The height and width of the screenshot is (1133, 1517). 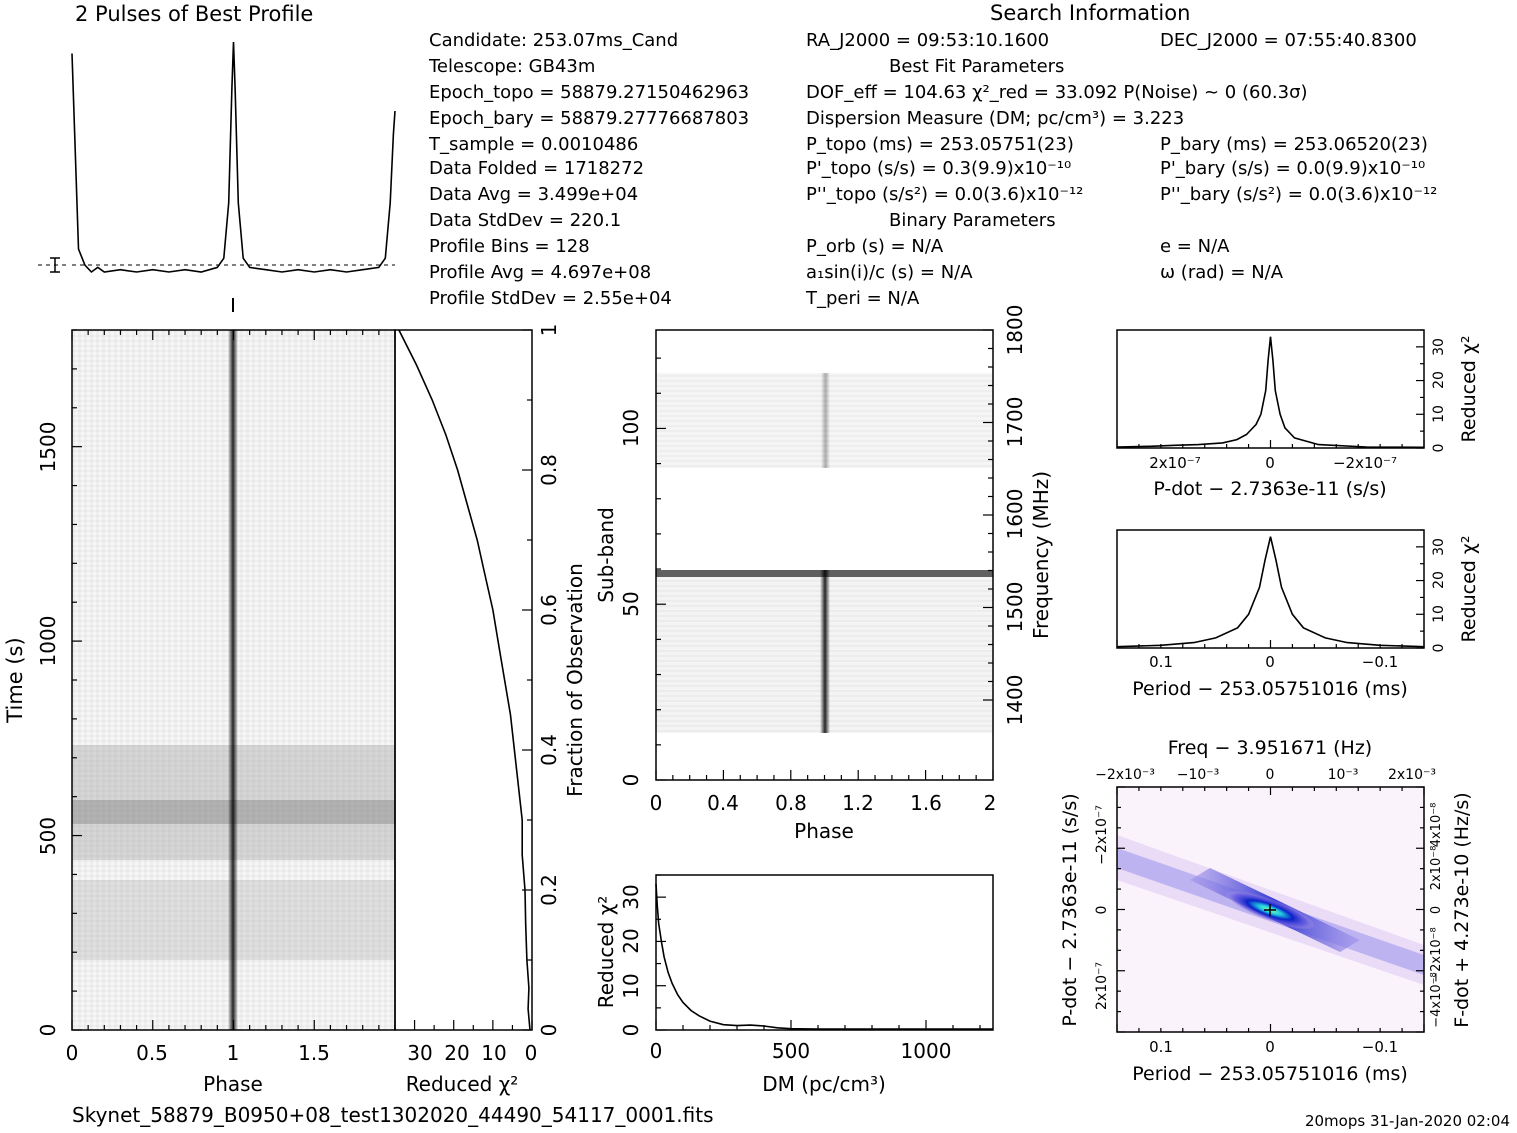 What do you see at coordinates (1041, 555) in the screenshot?
I see `sb-y2label: Frequency (MHz)` at bounding box center [1041, 555].